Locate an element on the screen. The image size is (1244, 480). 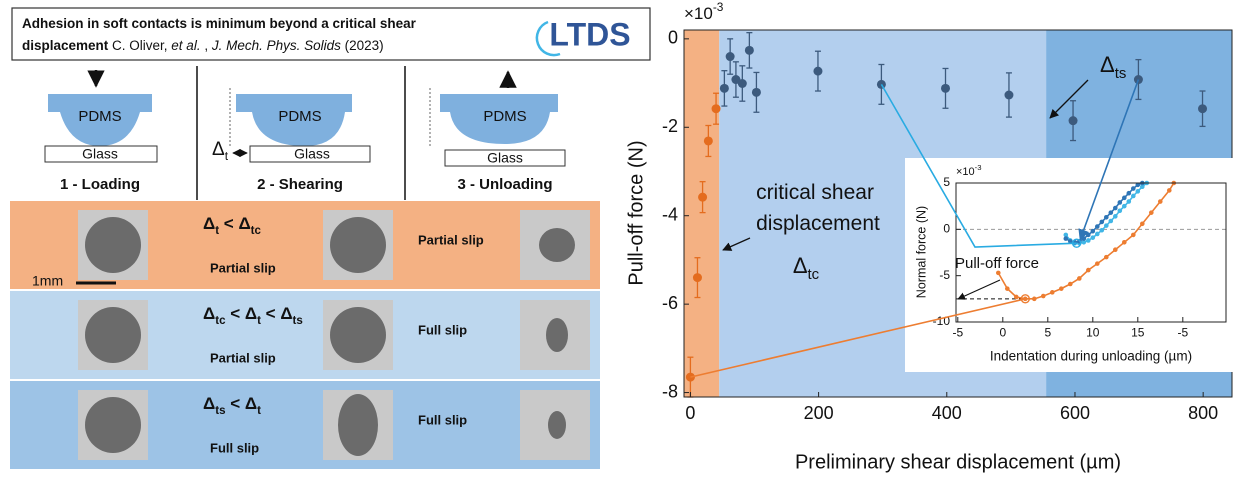
condition-sub: ts is located at coordinates (220, 411).